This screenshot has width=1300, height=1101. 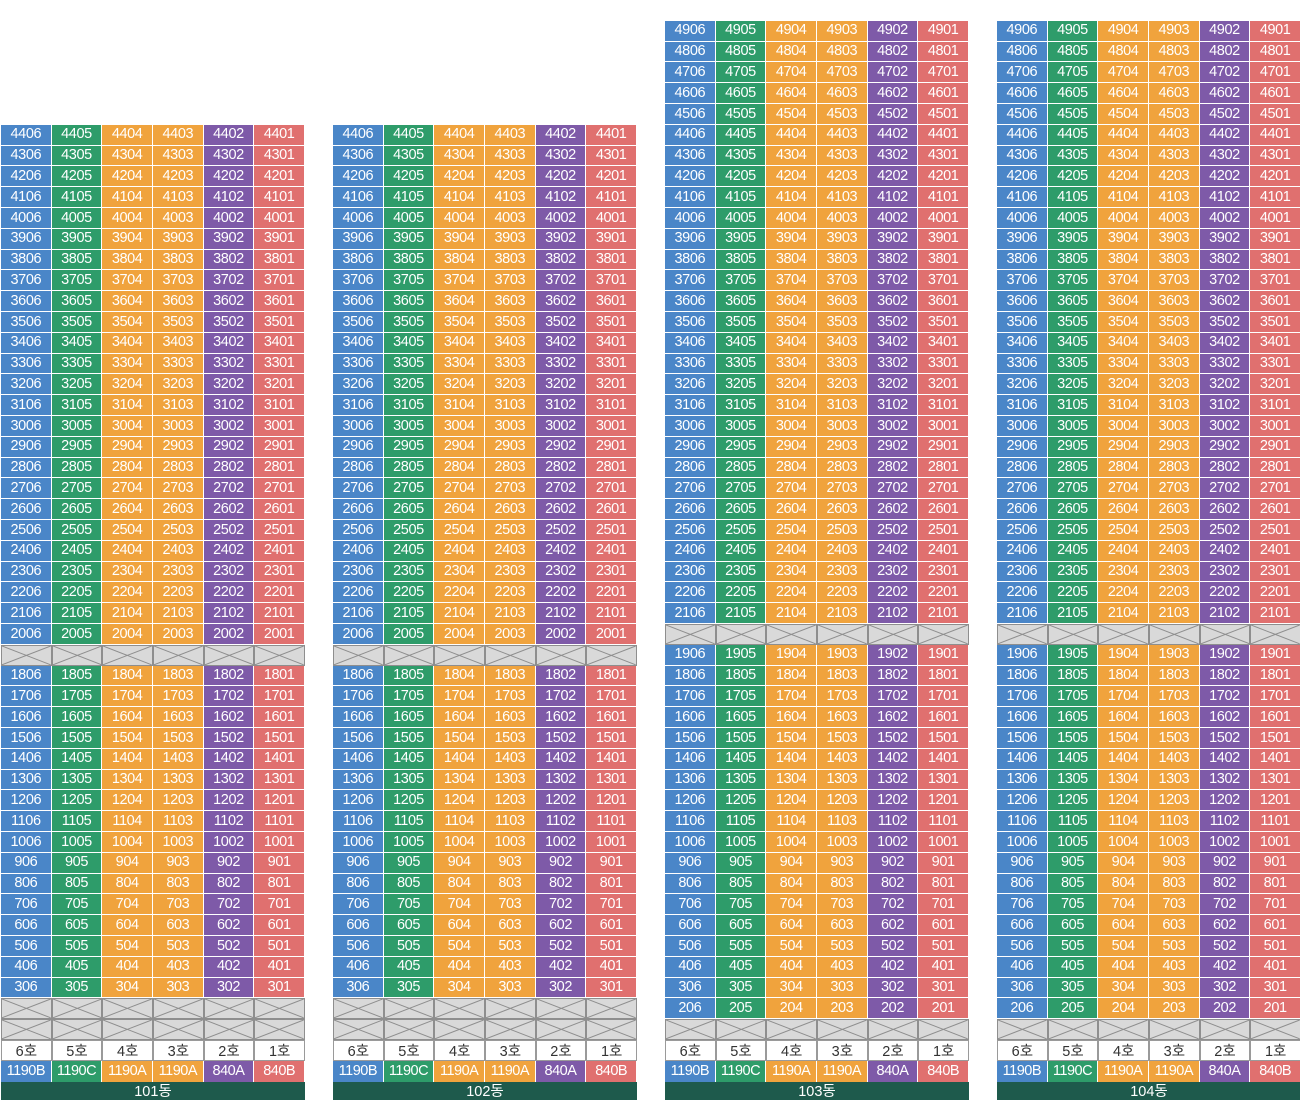 What do you see at coordinates (409, 385) in the screenshot?
I see `unit-cell: 3205` at bounding box center [409, 385].